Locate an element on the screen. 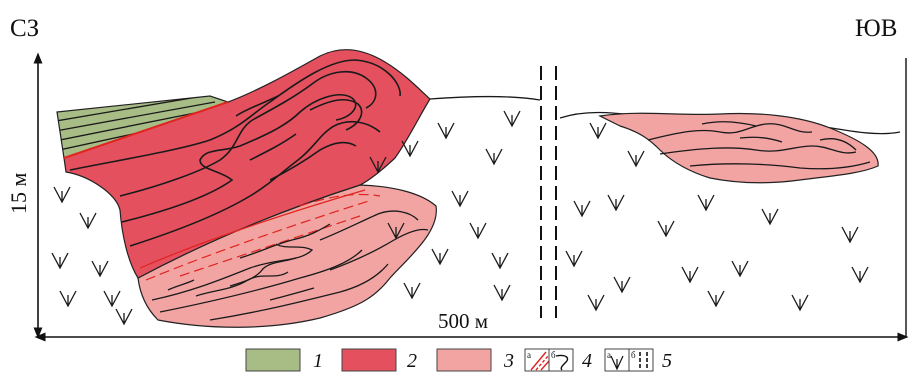  legend-symbol-4b: б is located at coordinates (561, 360).